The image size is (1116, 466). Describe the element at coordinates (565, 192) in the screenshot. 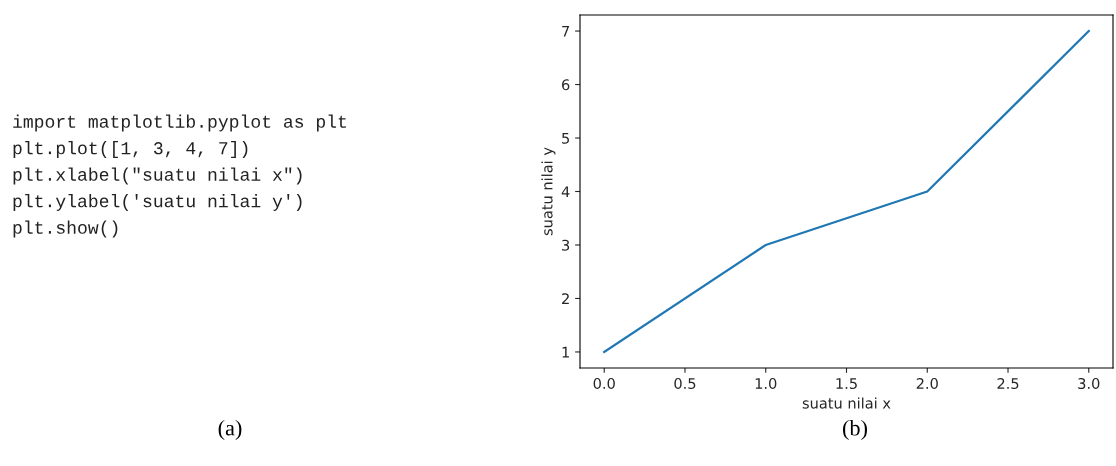

I see `y-tick-label: 4` at that location.